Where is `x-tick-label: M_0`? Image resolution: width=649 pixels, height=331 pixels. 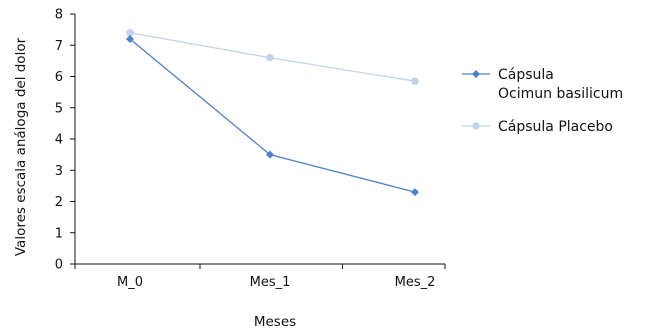
x-tick-label: M_0 is located at coordinates (130, 282).